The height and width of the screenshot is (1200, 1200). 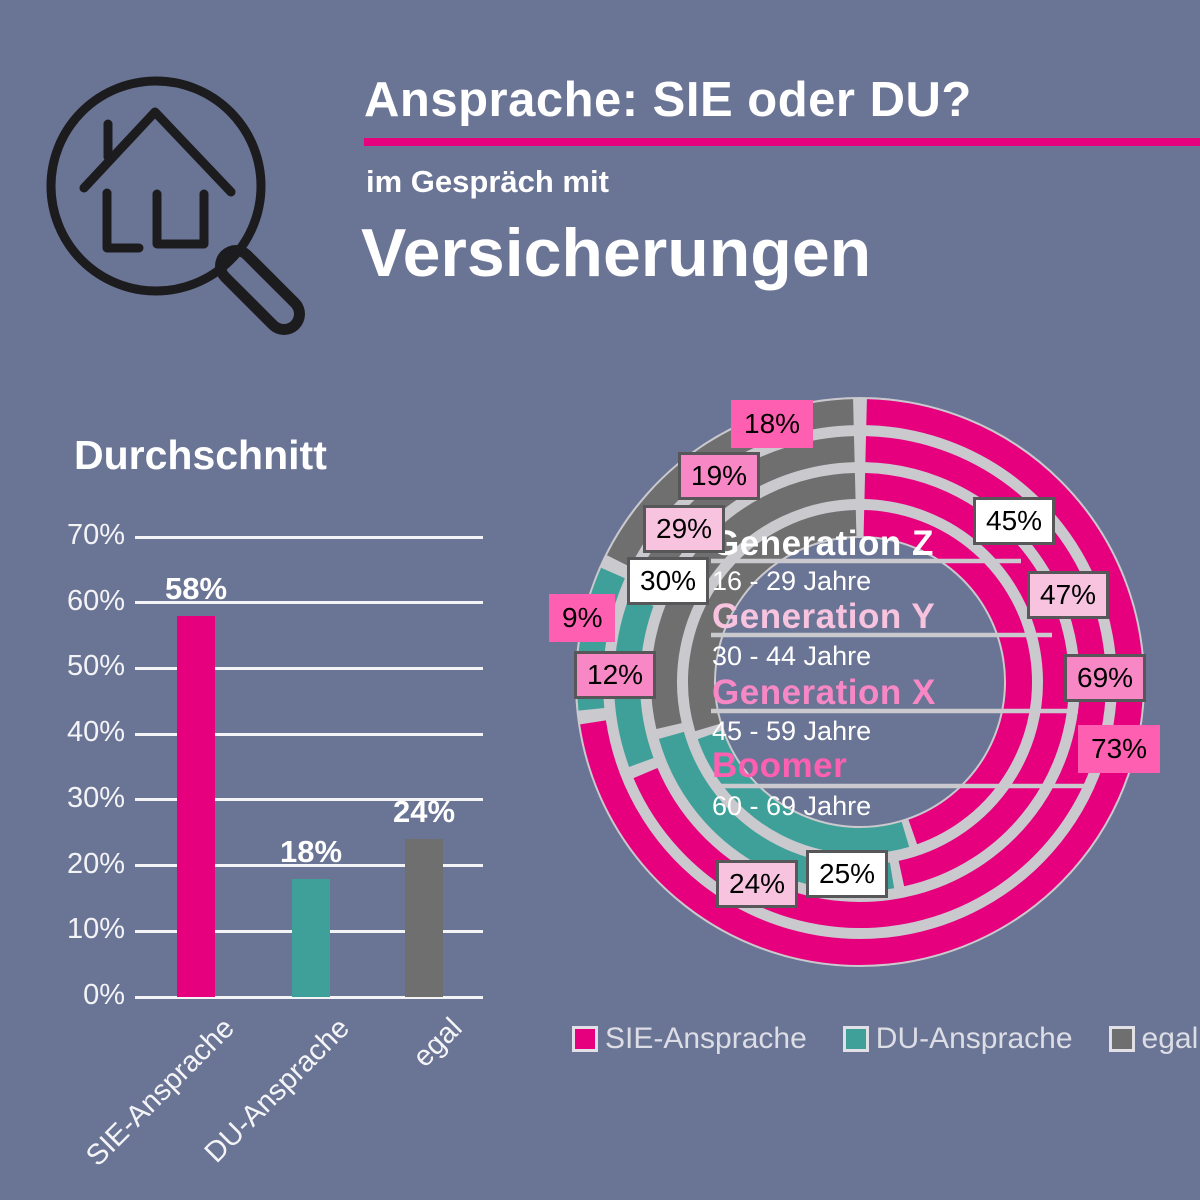 I want to click on legend-swatch-du, so click(x=855, y=1039).